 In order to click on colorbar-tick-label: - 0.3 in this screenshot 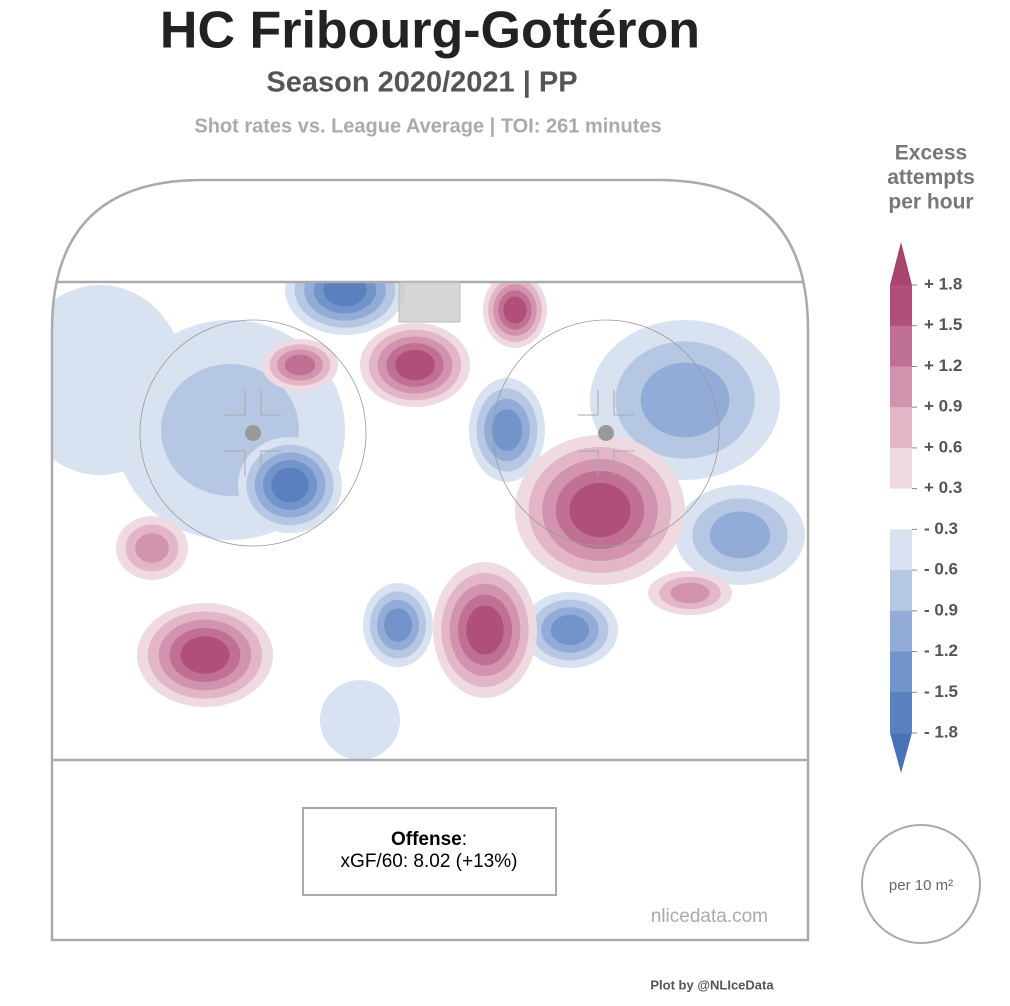, I will do `click(941, 528)`.